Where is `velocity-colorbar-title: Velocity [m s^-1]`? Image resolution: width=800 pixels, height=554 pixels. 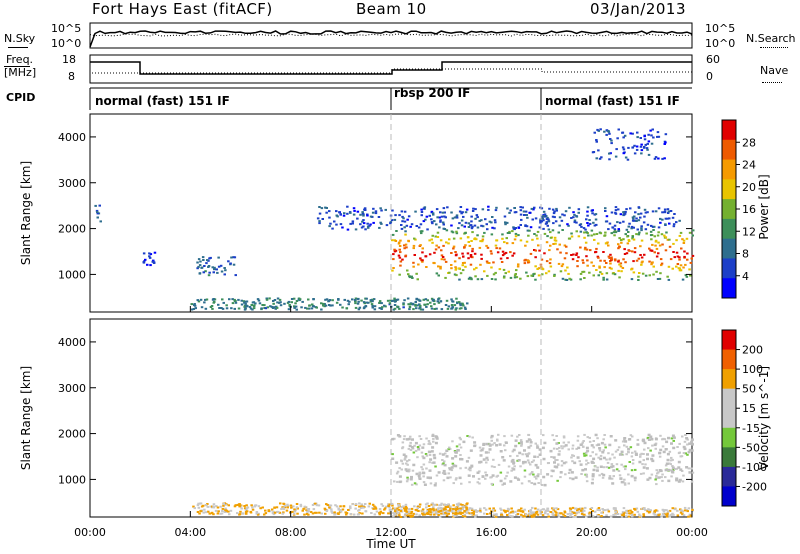
velocity-colorbar-title: Velocity [m s^-1] is located at coordinates (764, 418).